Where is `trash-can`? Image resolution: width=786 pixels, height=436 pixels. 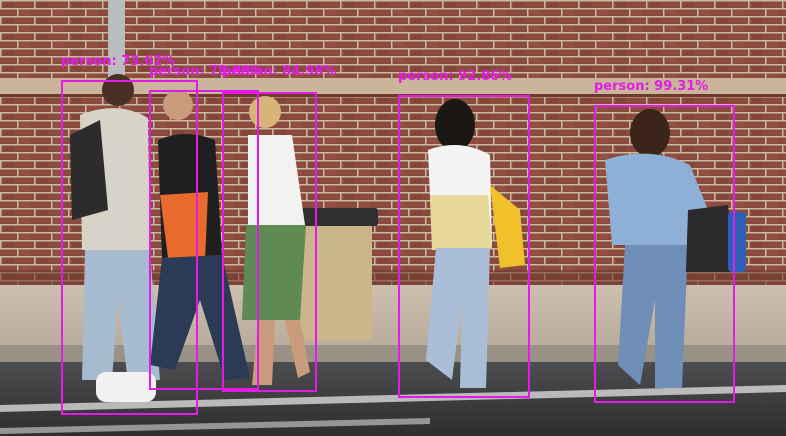 trash-can is located at coordinates (330, 274).